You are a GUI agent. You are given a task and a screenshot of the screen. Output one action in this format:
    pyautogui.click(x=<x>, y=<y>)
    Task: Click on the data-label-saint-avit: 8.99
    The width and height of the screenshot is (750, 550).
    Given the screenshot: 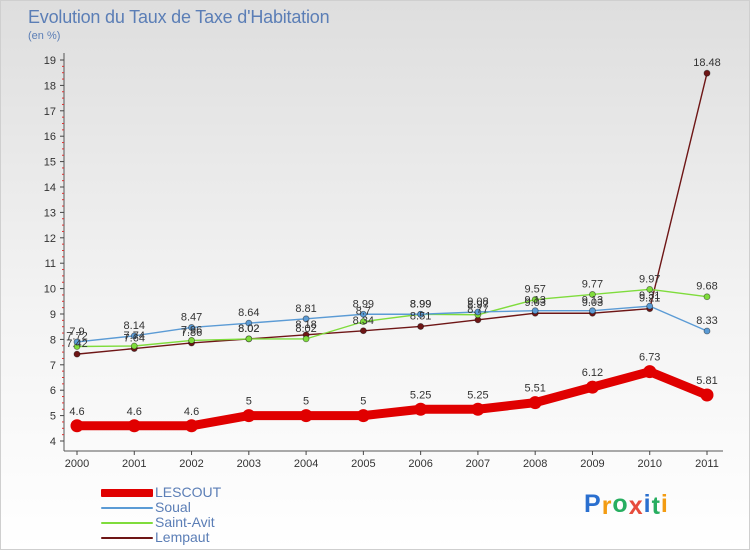 What is the action you would take?
    pyautogui.click(x=420, y=304)
    